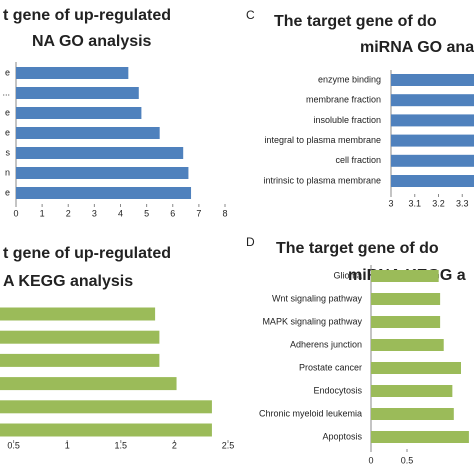 The height and width of the screenshot is (474, 474). What do you see at coordinates (349, 79) in the screenshot?
I see `y-tick-label: enzyme binding` at bounding box center [349, 79].